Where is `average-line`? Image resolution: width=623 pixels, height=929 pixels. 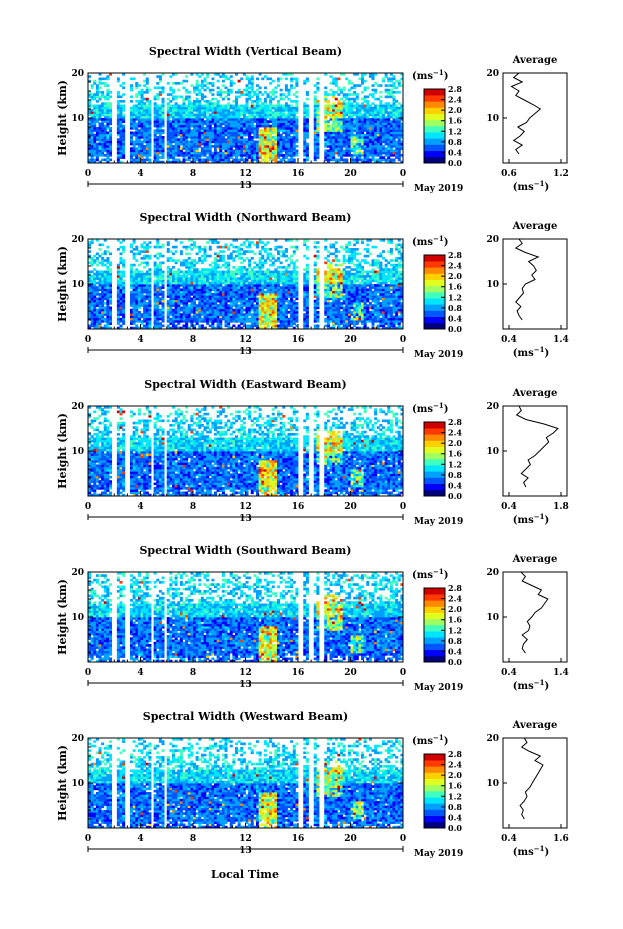 average-line is located at coordinates (526, 113).